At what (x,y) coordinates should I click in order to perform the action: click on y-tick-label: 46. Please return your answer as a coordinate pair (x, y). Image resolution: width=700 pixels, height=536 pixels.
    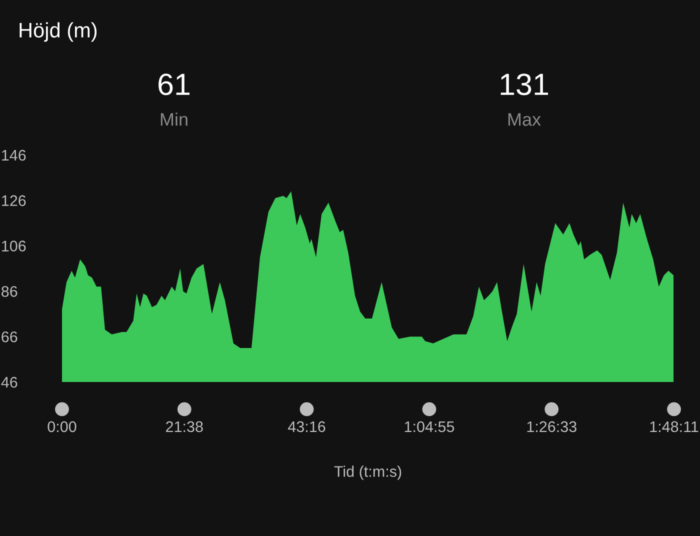
    Looking at the image, I should click on (9, 382).